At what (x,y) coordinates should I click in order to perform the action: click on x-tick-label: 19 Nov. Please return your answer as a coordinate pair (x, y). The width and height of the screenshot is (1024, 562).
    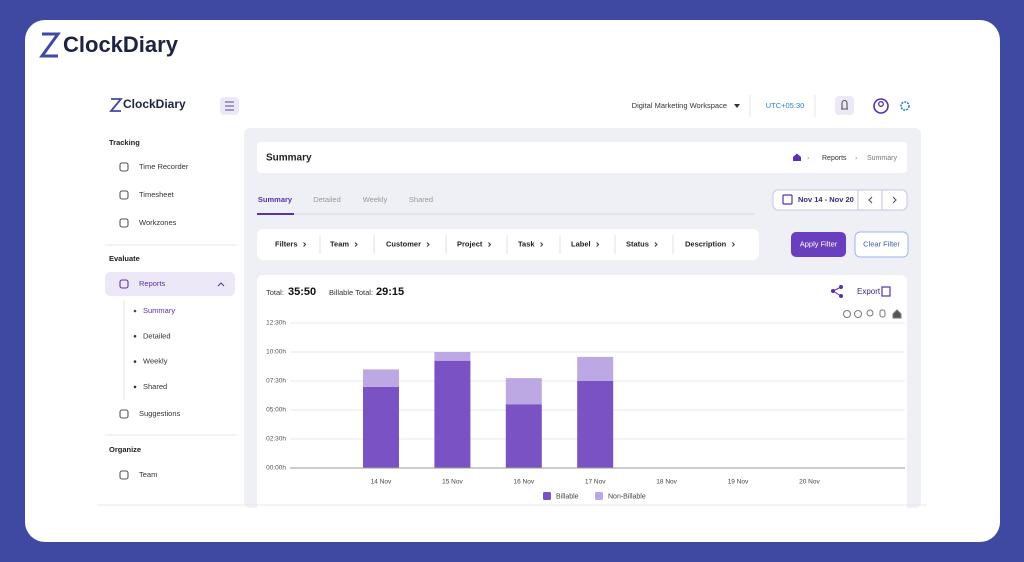
    Looking at the image, I should click on (738, 482).